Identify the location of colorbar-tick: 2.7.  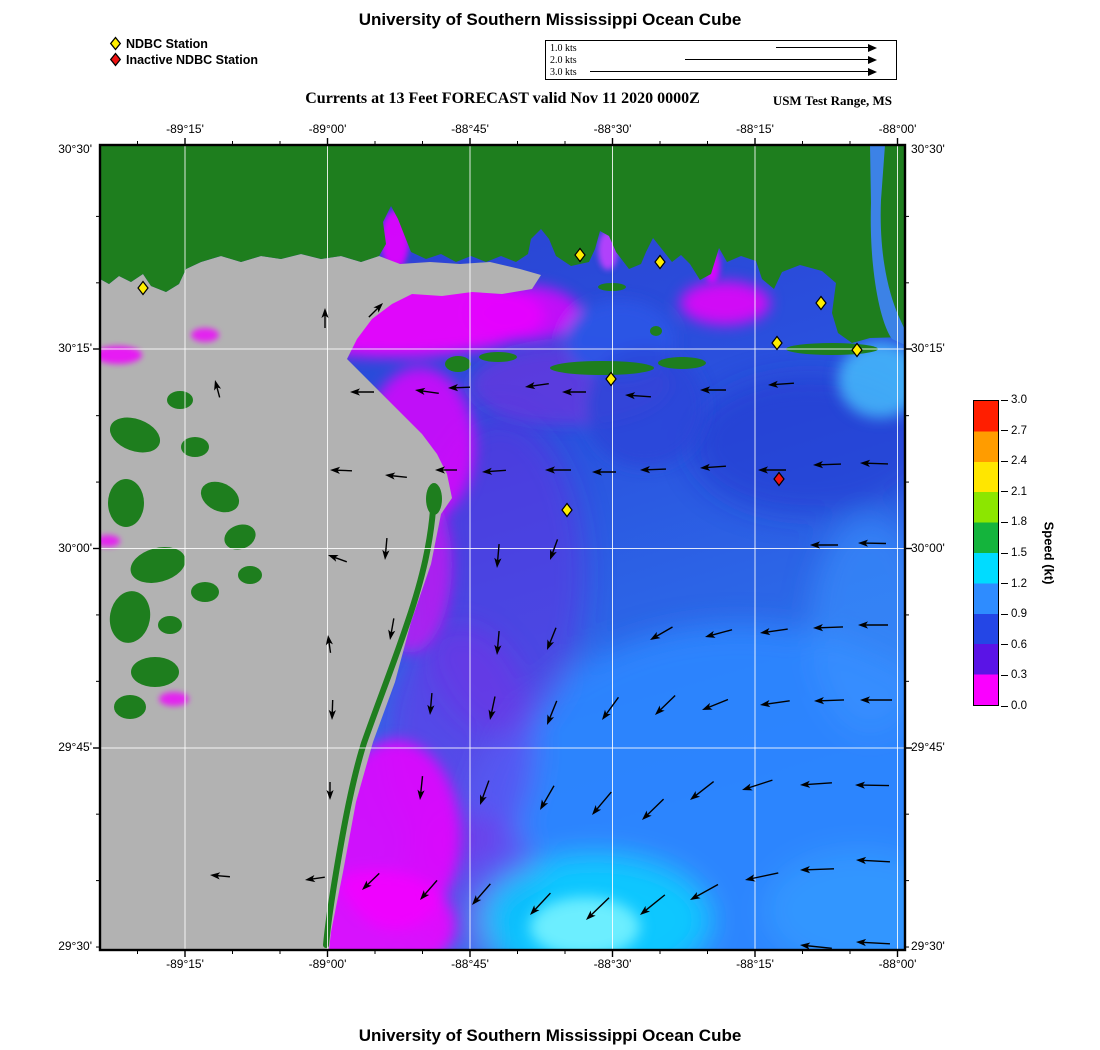
(1014, 431).